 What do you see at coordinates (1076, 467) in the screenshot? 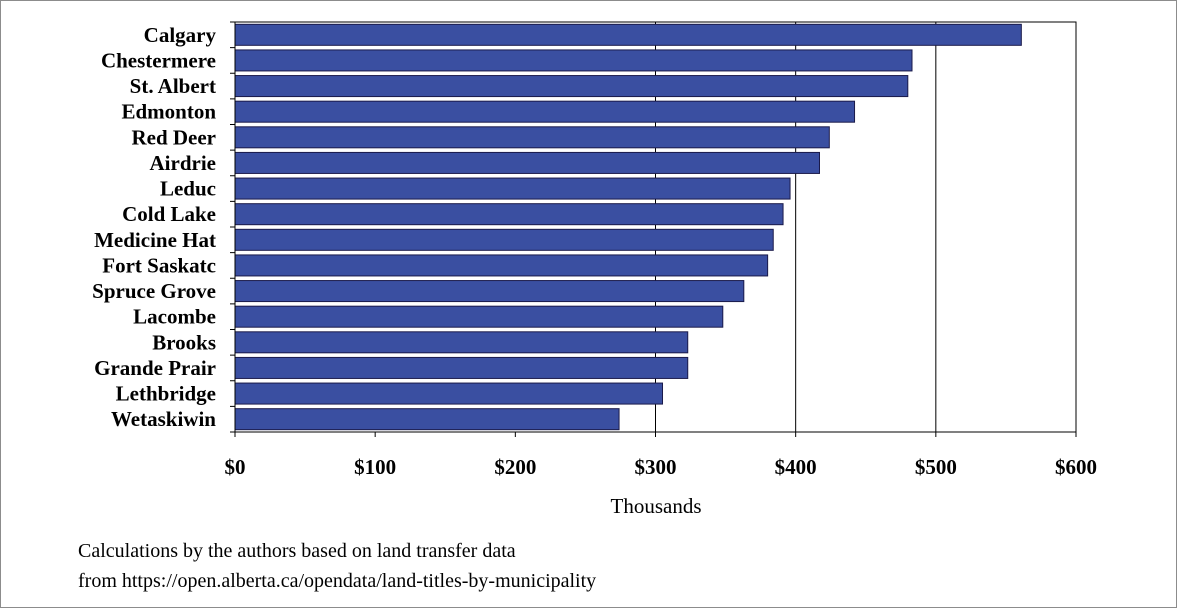
I see `x-tick-label: $600` at bounding box center [1076, 467].